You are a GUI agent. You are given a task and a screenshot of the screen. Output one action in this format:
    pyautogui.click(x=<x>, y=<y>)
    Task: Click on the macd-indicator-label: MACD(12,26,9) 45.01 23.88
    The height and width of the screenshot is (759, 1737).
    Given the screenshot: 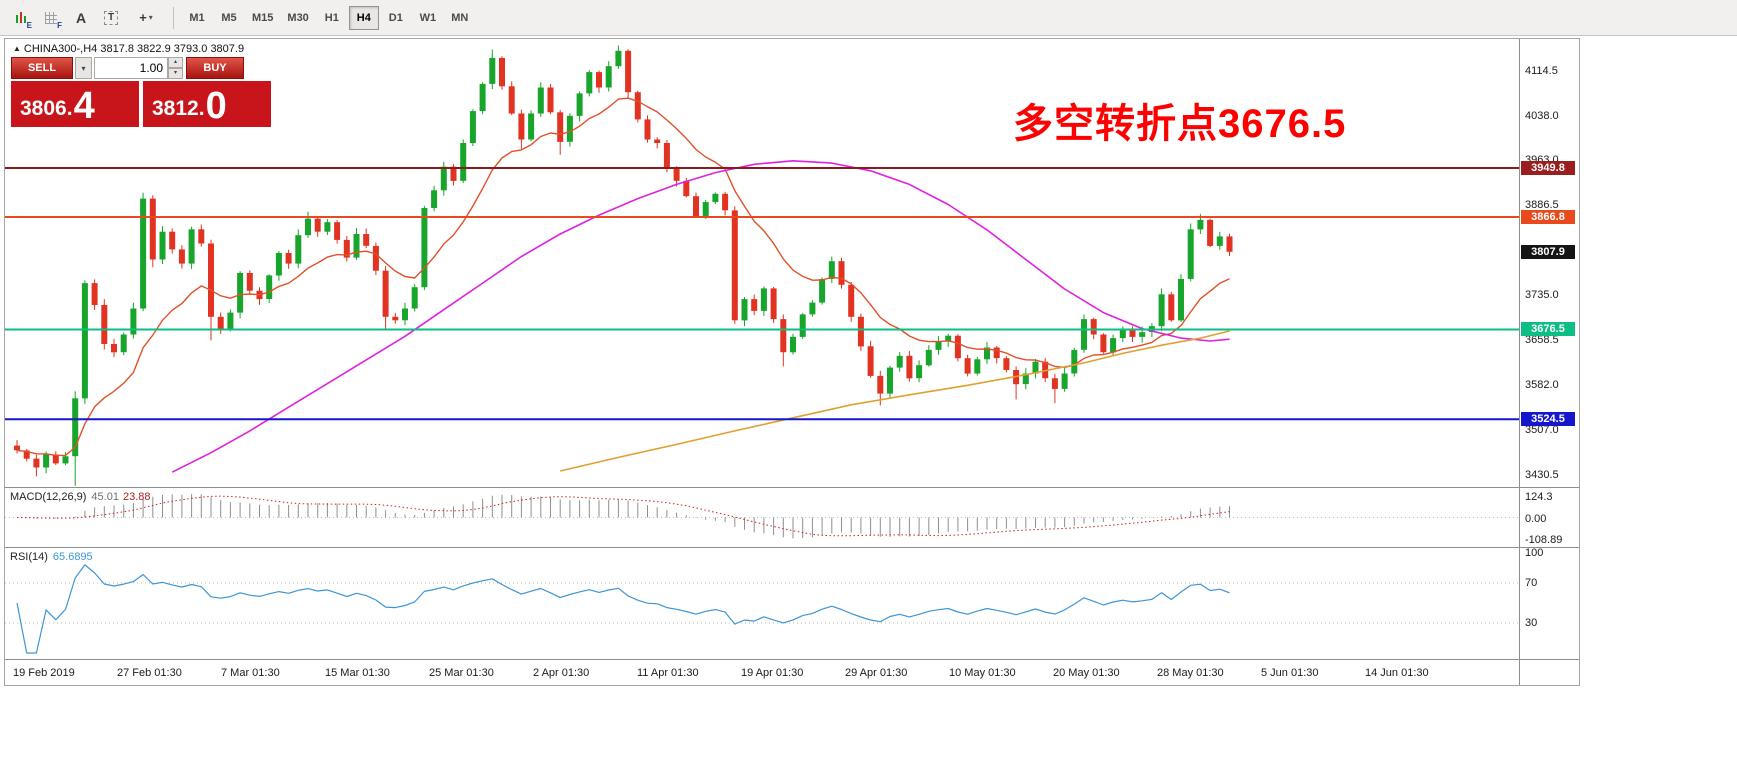 What is the action you would take?
    pyautogui.click(x=80, y=497)
    